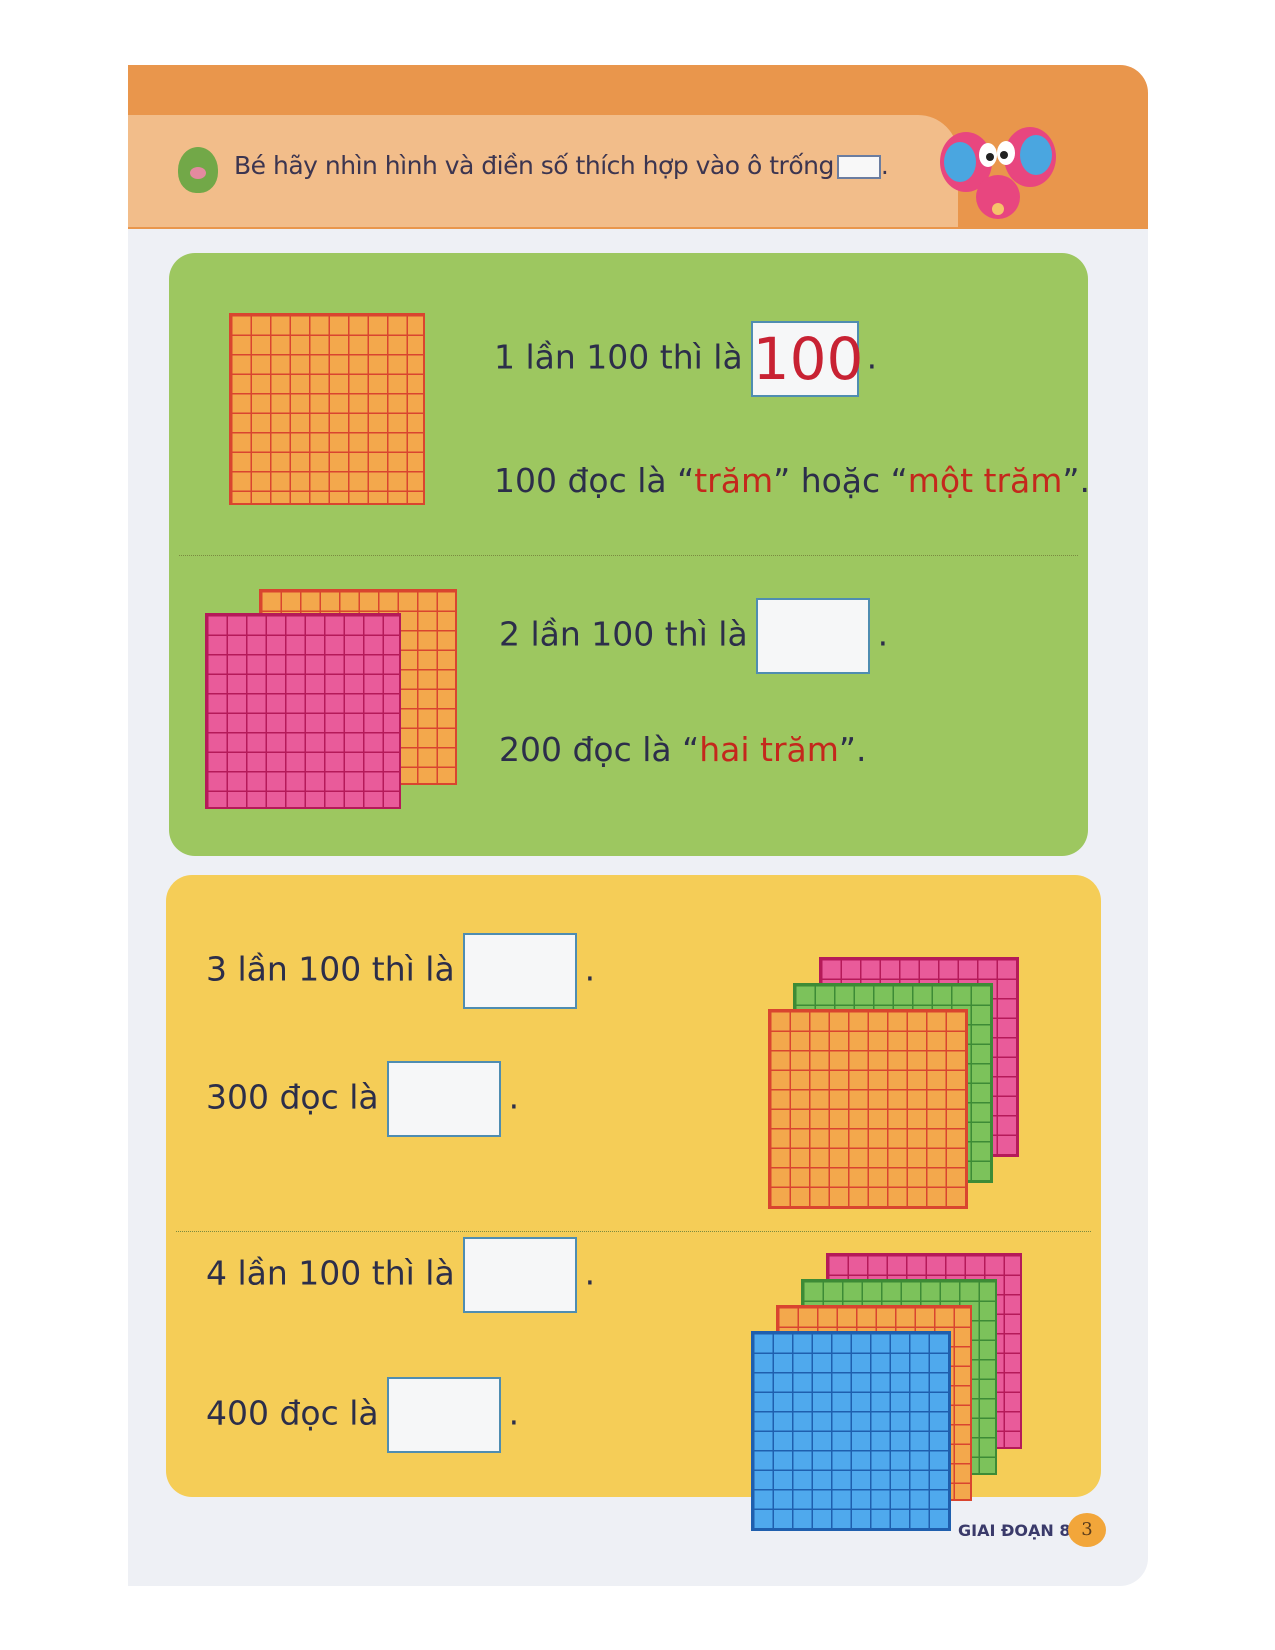 This screenshot has width=1275, height=1650. I want to click on row1-line2: 100 đọc là “trăm” hoặc “một trăm”., so click(792, 480).